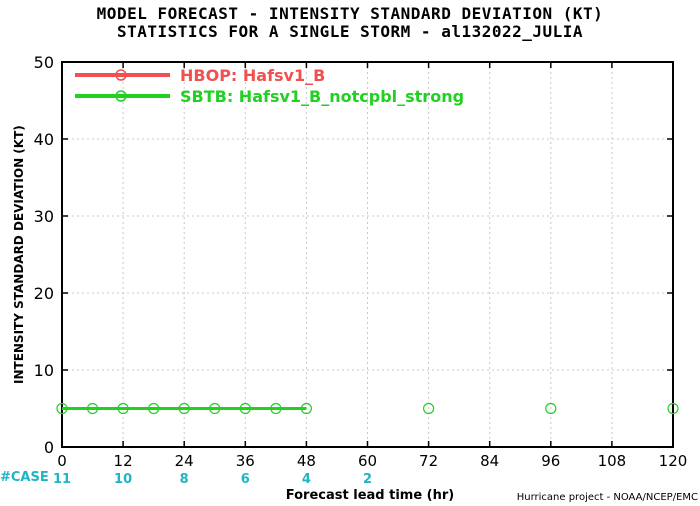  I want to click on x-tick-label-84: 84, so click(489, 461).